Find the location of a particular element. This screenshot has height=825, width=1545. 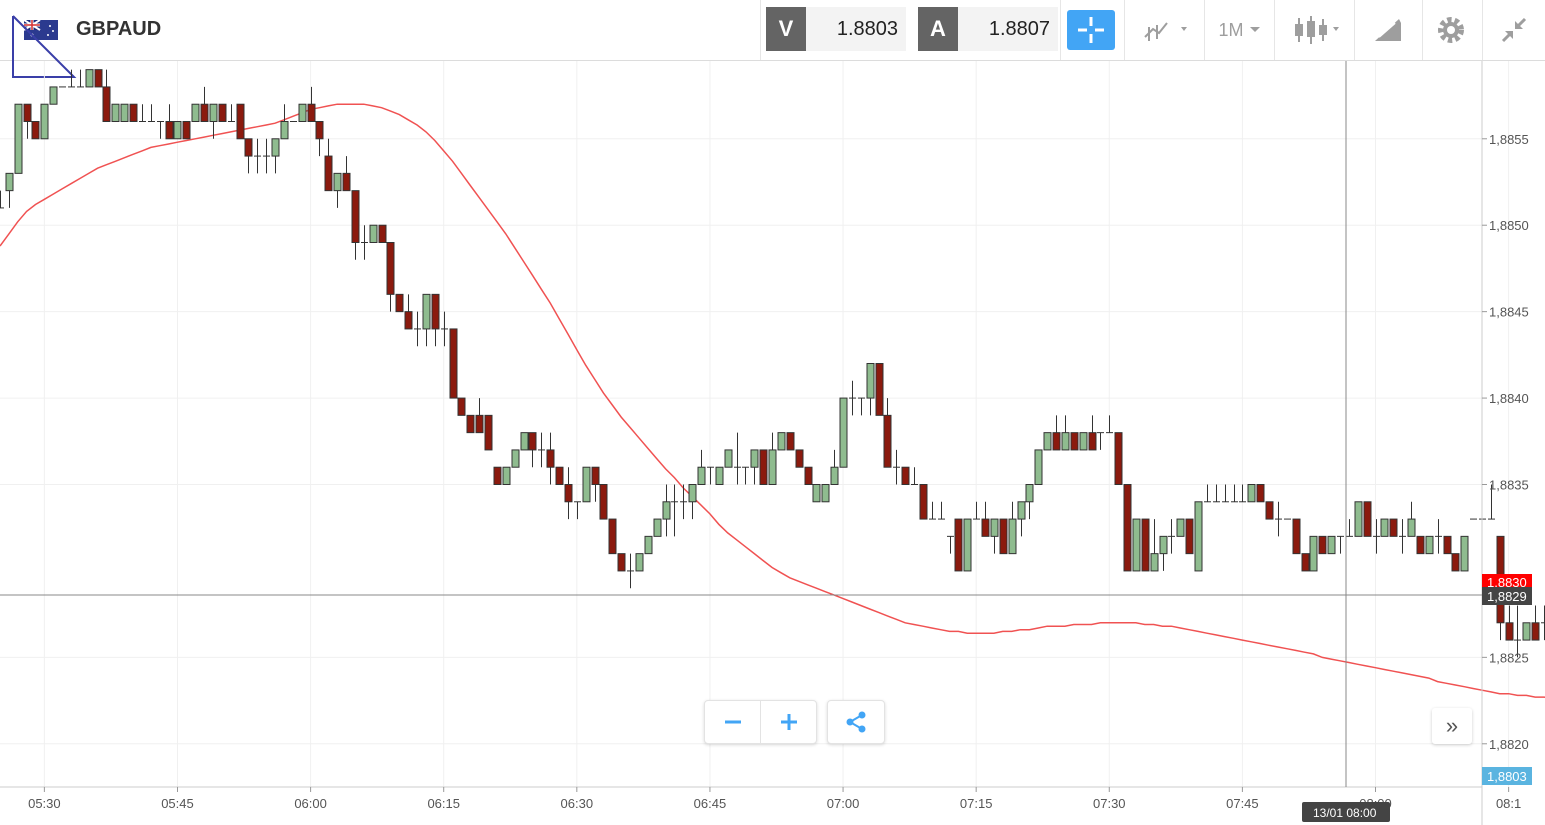

x-tick-label: 07:00 is located at coordinates (843, 803).